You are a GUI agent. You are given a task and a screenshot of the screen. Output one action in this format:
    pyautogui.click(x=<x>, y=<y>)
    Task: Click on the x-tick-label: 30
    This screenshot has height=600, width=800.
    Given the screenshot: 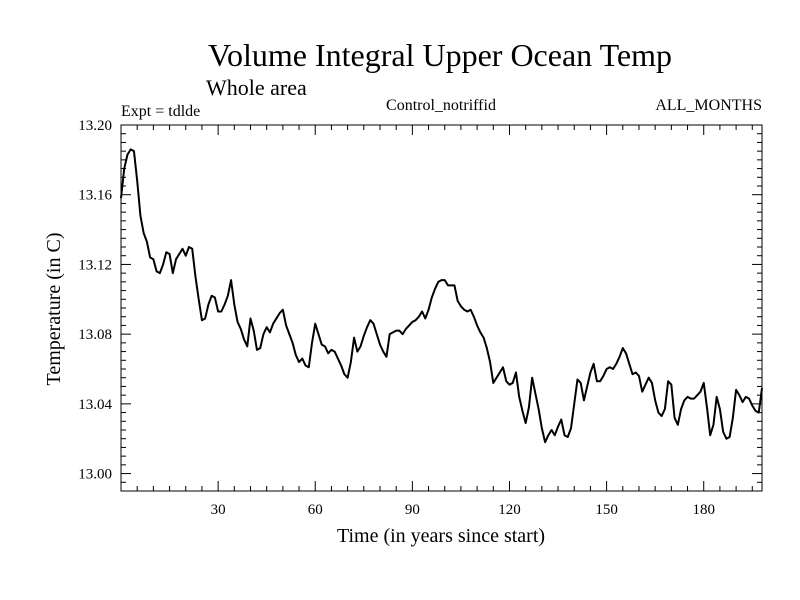 What is the action you would take?
    pyautogui.click(x=218, y=510)
    